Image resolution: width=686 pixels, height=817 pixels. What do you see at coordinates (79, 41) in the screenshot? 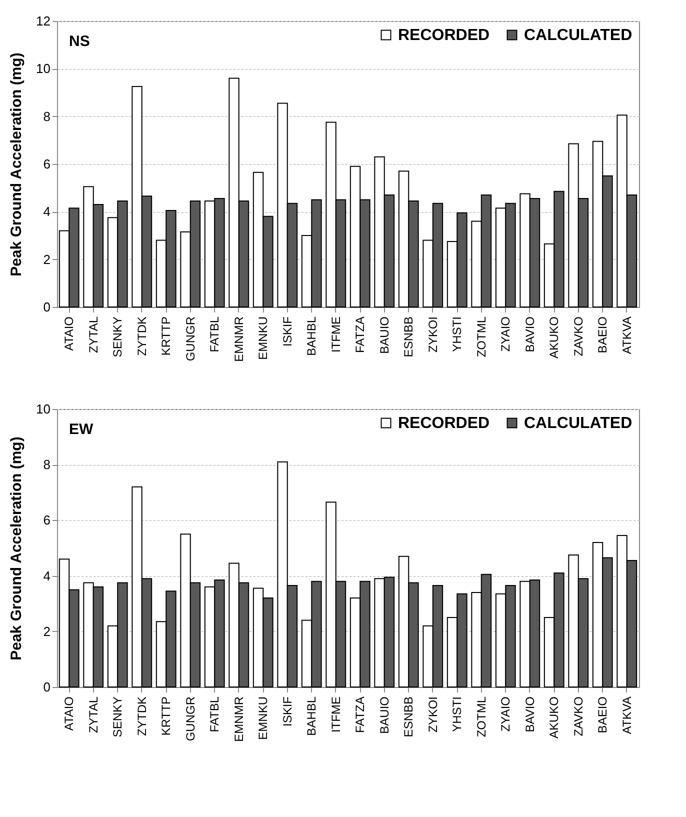
I see `text: NS` at bounding box center [79, 41].